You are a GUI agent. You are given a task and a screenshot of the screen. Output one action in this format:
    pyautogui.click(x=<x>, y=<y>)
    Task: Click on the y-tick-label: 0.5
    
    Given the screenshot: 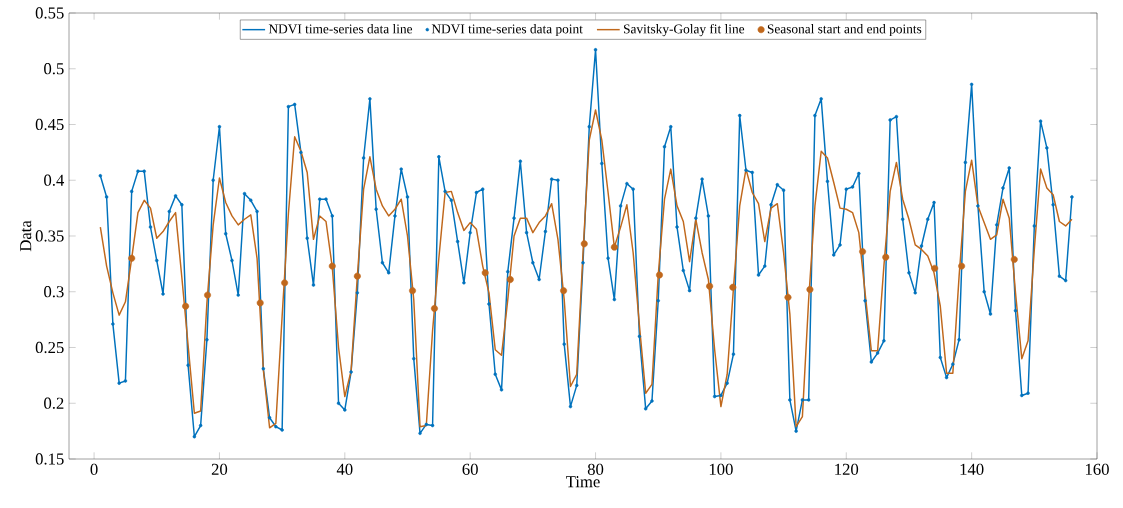 What is the action you would take?
    pyautogui.click(x=54, y=69)
    